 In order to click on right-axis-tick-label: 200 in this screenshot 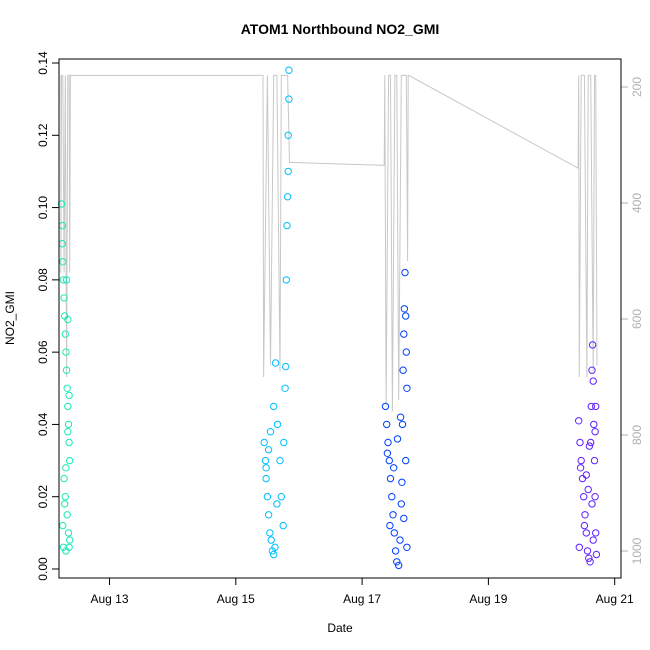, I will do `click(637, 87)`.